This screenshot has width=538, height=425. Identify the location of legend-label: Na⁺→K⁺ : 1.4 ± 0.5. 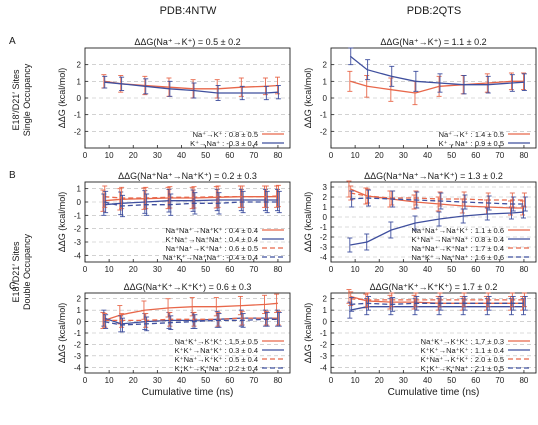
(471, 134).